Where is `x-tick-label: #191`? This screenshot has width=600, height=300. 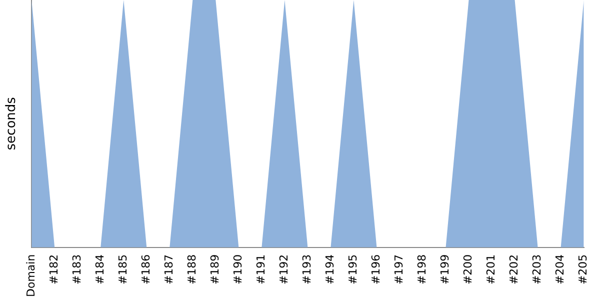
x-tick-label: #191 is located at coordinates (261, 269).